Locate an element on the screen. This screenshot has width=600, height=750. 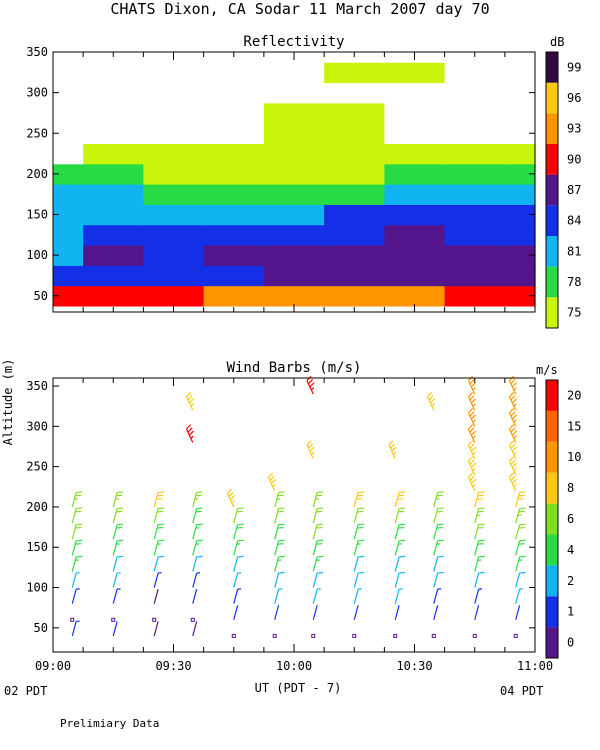
wind-colorbar: 0 1 2 4 6 8 10 15 20 is located at coordinates (563, 519).